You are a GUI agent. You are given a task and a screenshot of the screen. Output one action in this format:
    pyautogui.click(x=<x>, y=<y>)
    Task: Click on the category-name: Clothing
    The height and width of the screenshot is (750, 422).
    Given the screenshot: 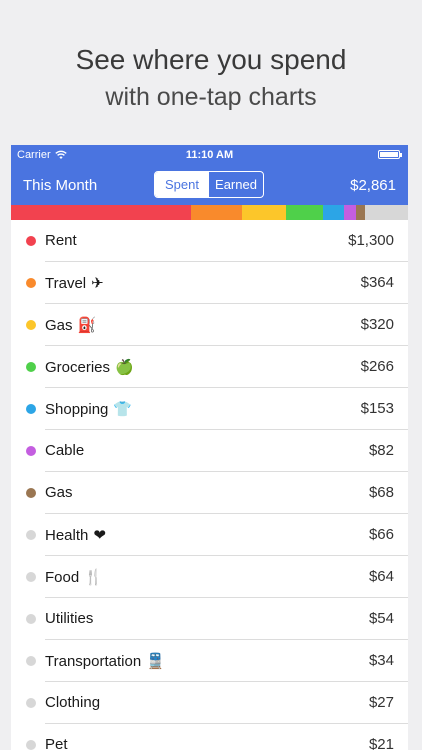 What is the action you would take?
    pyautogui.click(x=73, y=702)
    